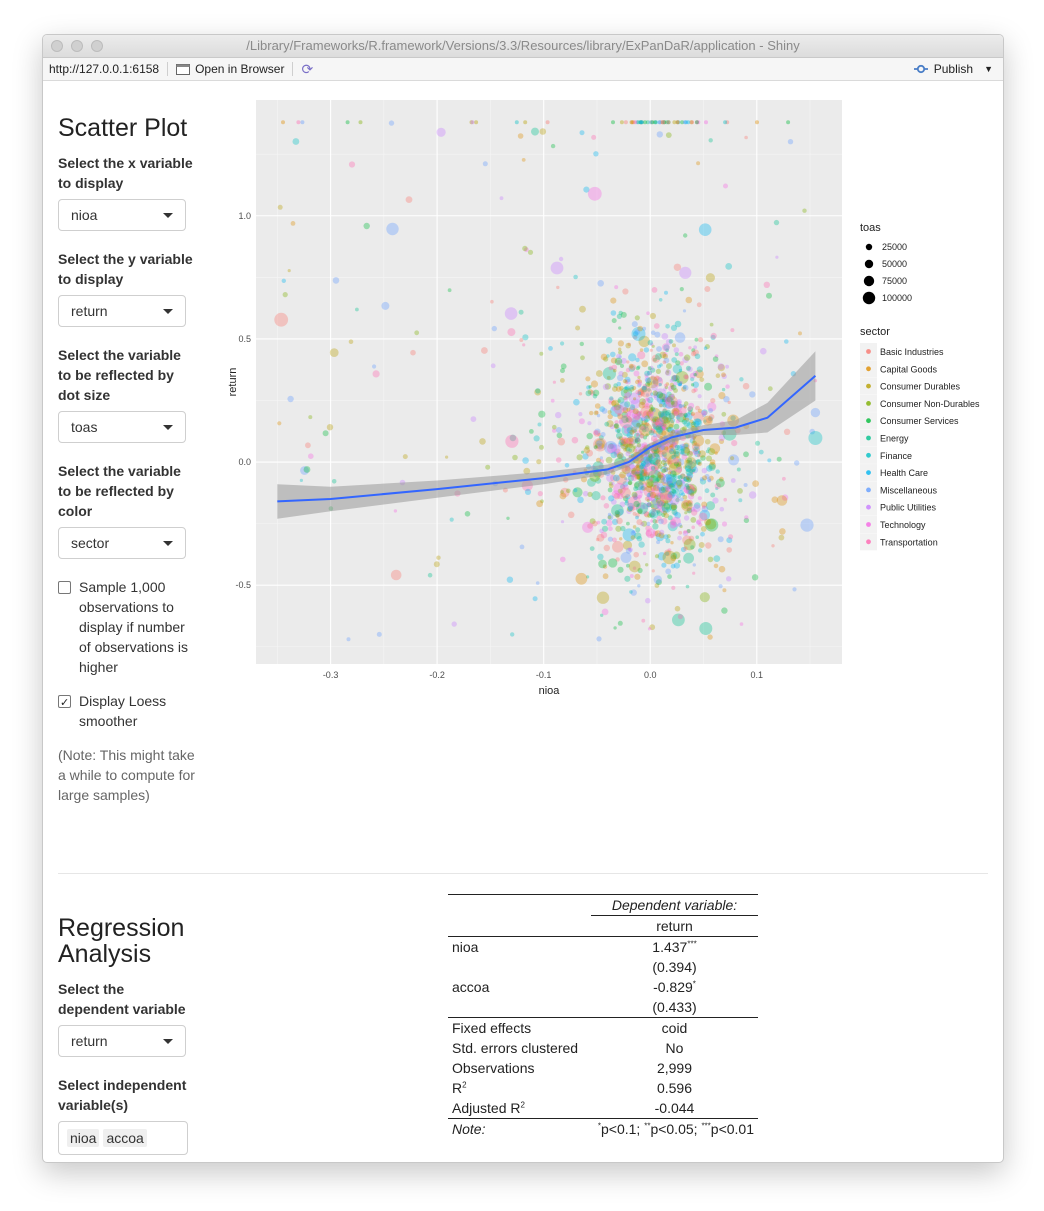  What do you see at coordinates (57, 46) in the screenshot?
I see `close-window-button` at bounding box center [57, 46].